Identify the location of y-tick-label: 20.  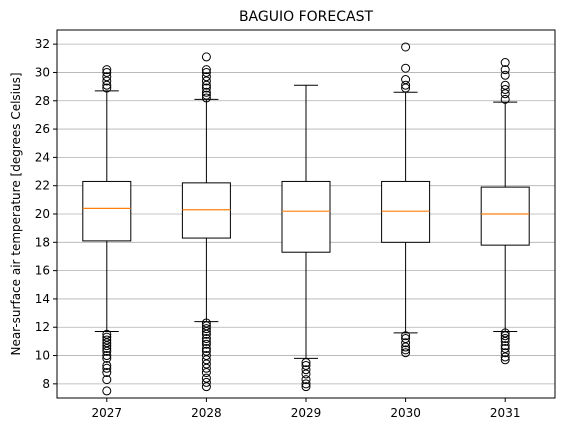
(42, 214).